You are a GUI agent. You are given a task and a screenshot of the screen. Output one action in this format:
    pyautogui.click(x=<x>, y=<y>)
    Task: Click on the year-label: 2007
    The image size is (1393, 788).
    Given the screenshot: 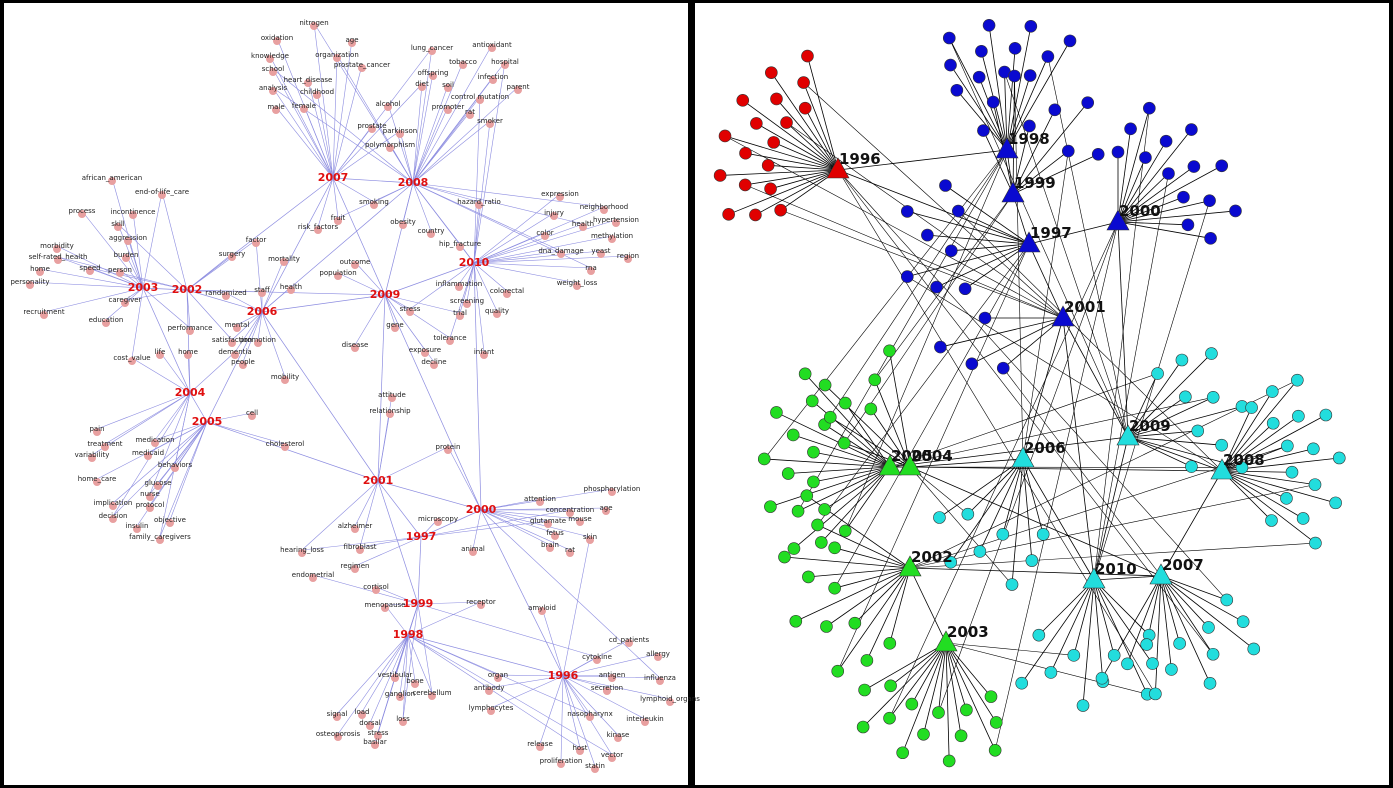 What is the action you would take?
    pyautogui.click(x=333, y=177)
    